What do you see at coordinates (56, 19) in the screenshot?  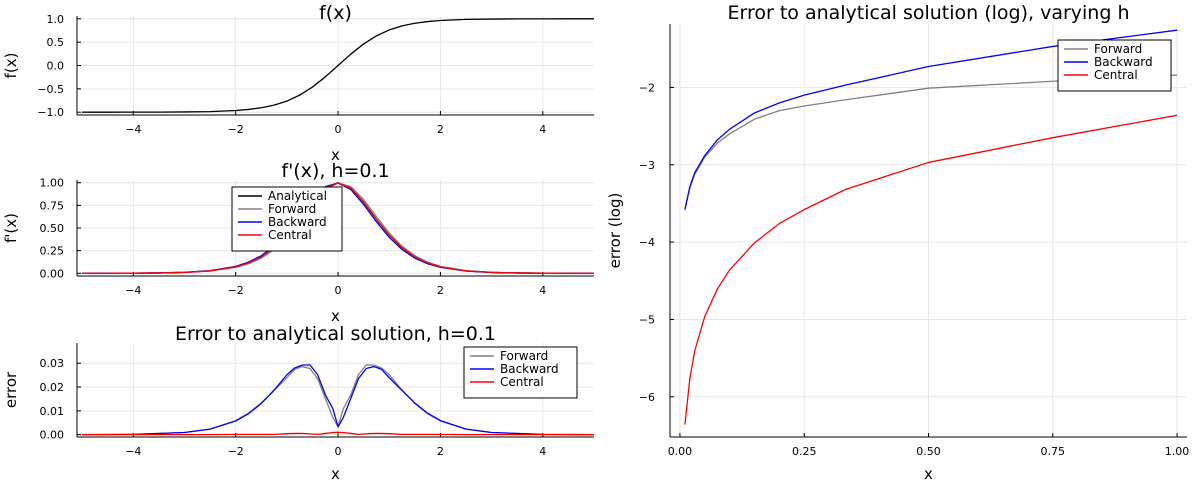 I see `y-tick-label: 1.0` at bounding box center [56, 19].